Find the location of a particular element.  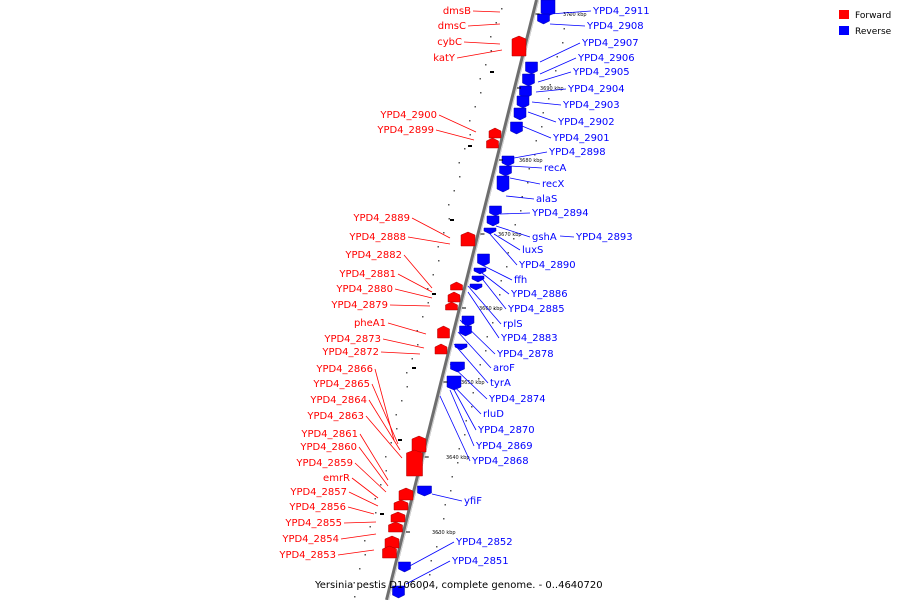

forward-gene-label: YPD4_2857 is located at coordinates (318, 492).